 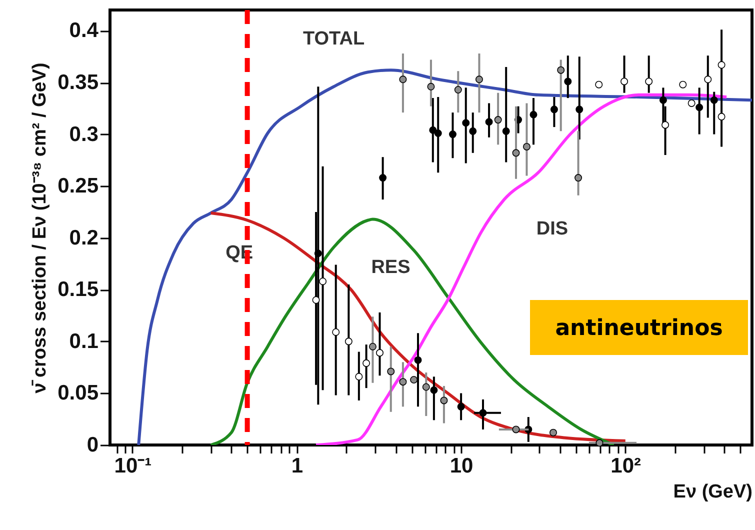 What do you see at coordinates (626, 466) in the screenshot?
I see `x-tick-label: 10²` at bounding box center [626, 466].